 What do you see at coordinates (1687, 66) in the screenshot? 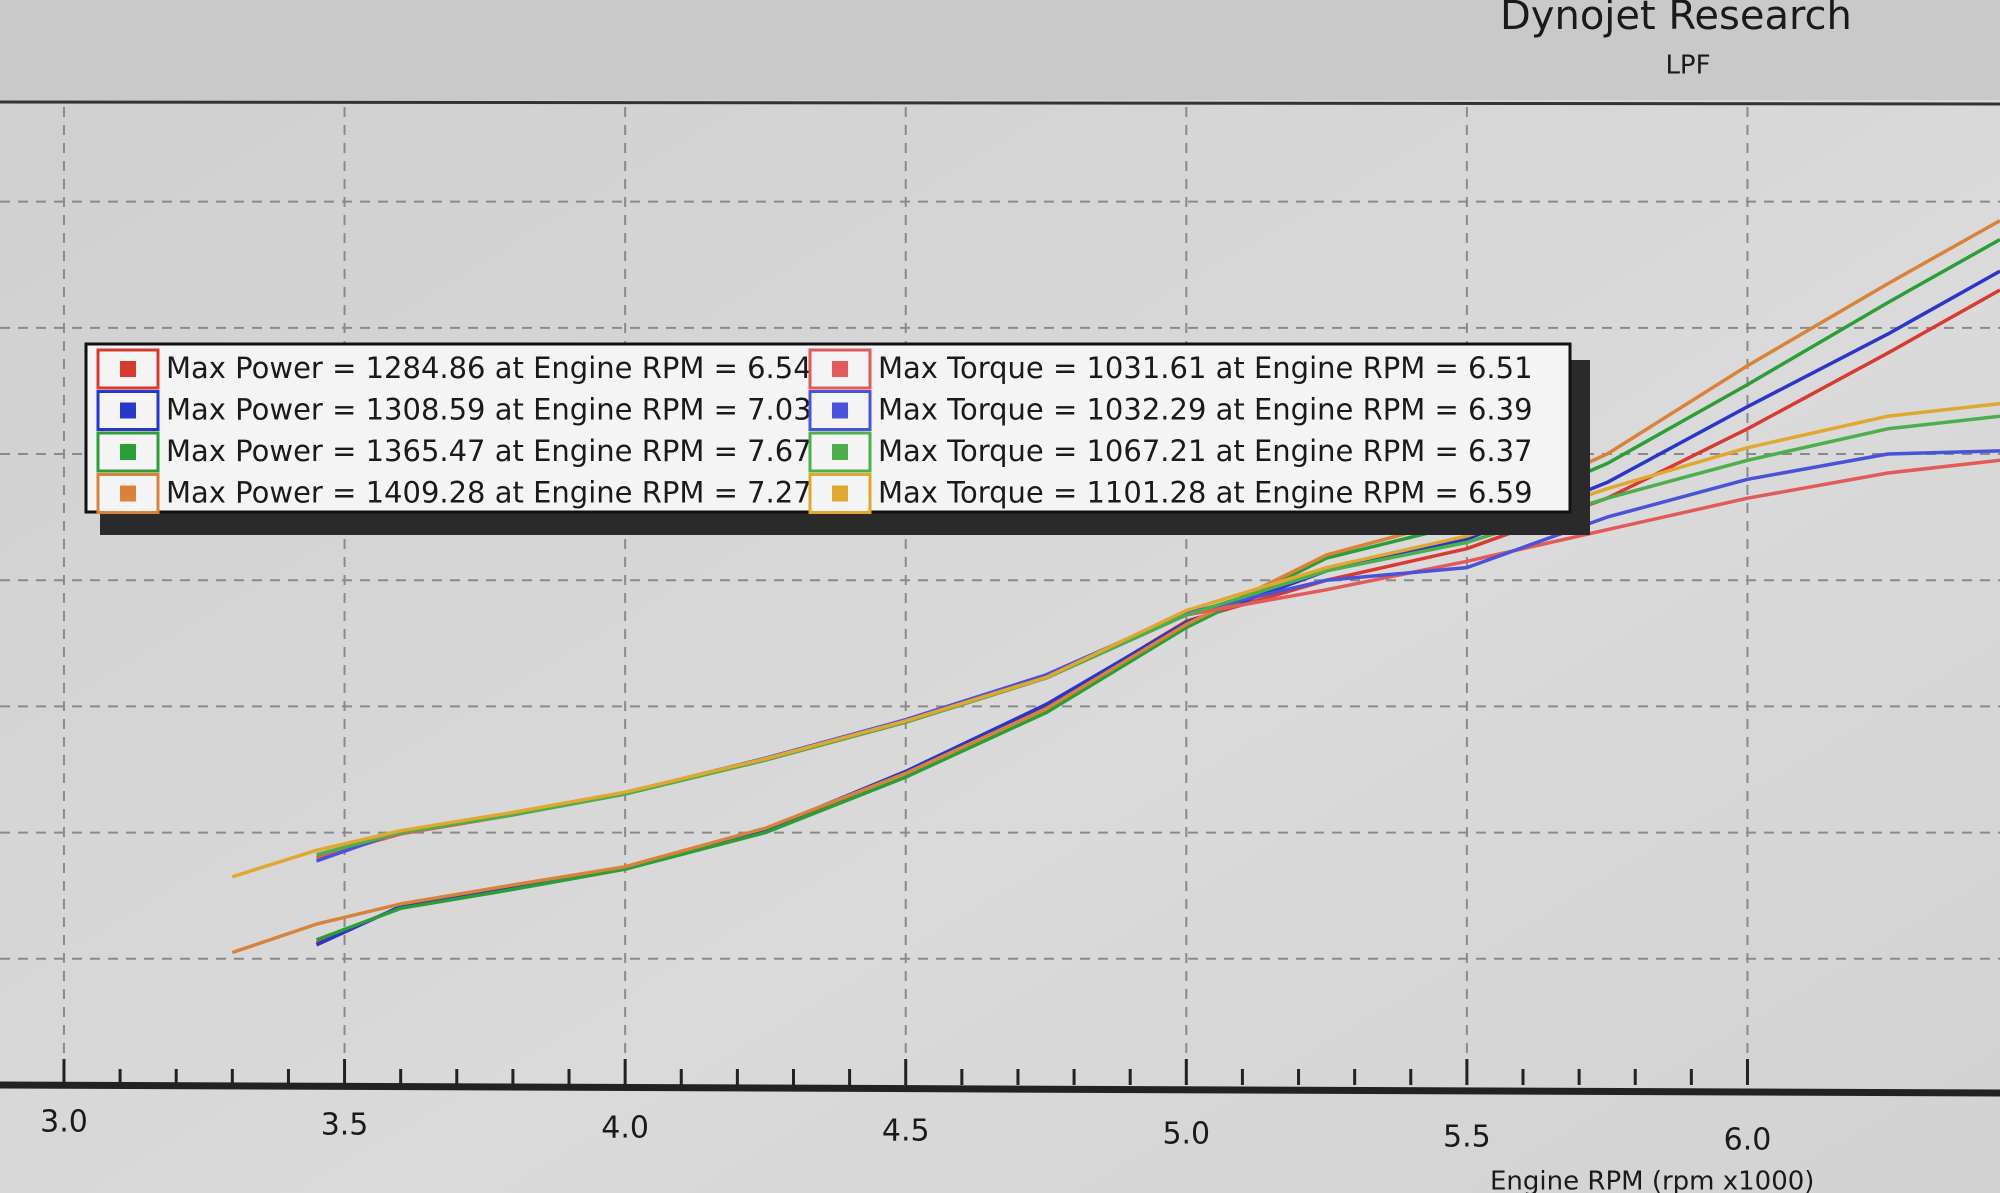
I see `chart-subtitle: LPF` at bounding box center [1687, 66].